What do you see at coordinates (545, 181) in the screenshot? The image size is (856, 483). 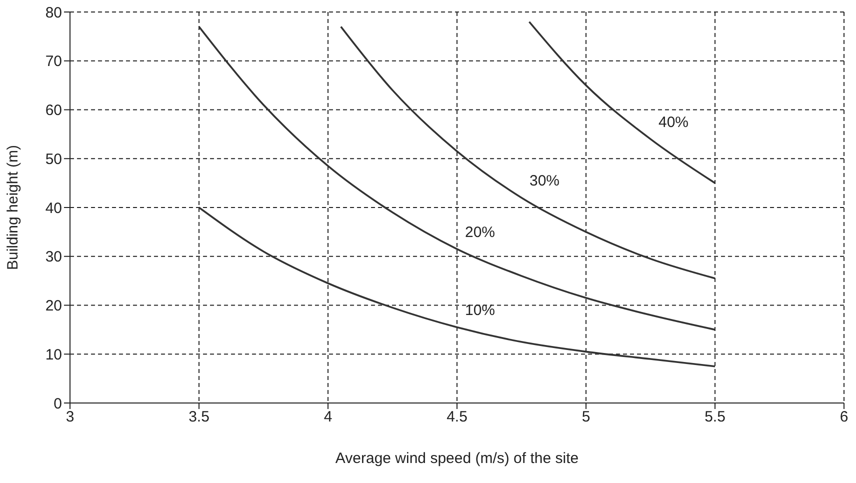 I see `series-label: 30%` at bounding box center [545, 181].